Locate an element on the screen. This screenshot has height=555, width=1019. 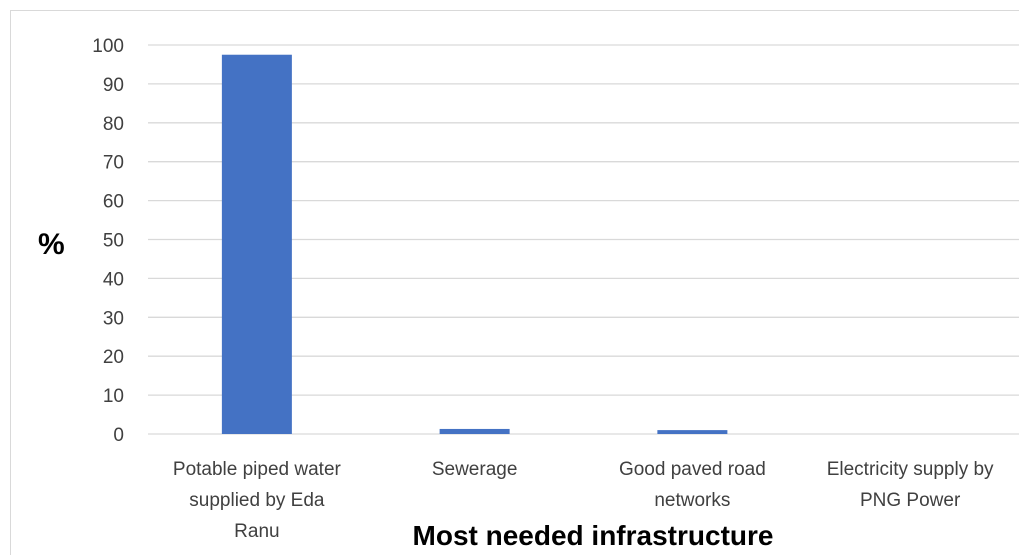
category-label-line: Good paved road is located at coordinates (692, 469).